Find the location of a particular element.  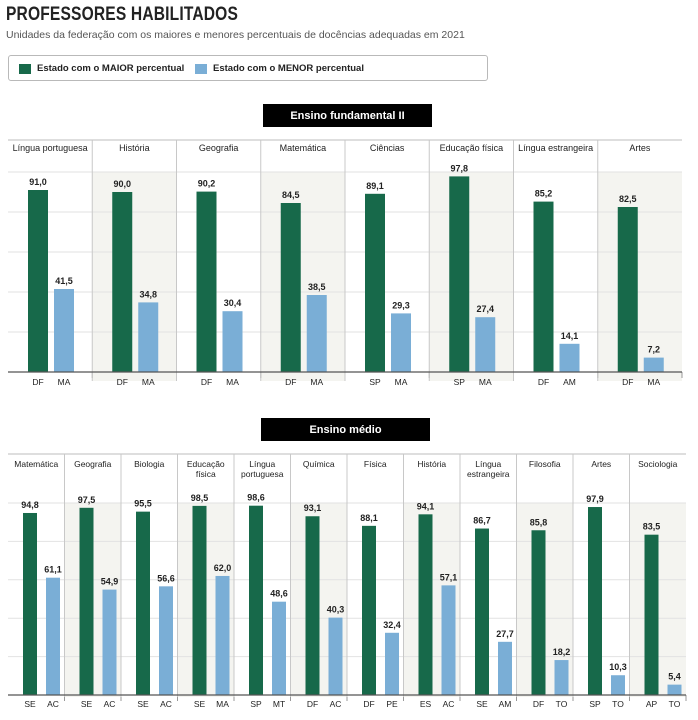

value-label-maior: 83,5 is located at coordinates (652, 527).